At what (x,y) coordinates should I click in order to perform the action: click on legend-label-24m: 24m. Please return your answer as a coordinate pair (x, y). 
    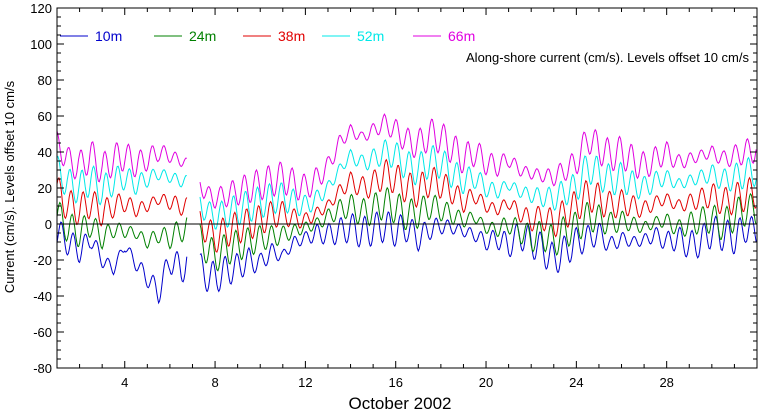
    Looking at the image, I should click on (202, 36).